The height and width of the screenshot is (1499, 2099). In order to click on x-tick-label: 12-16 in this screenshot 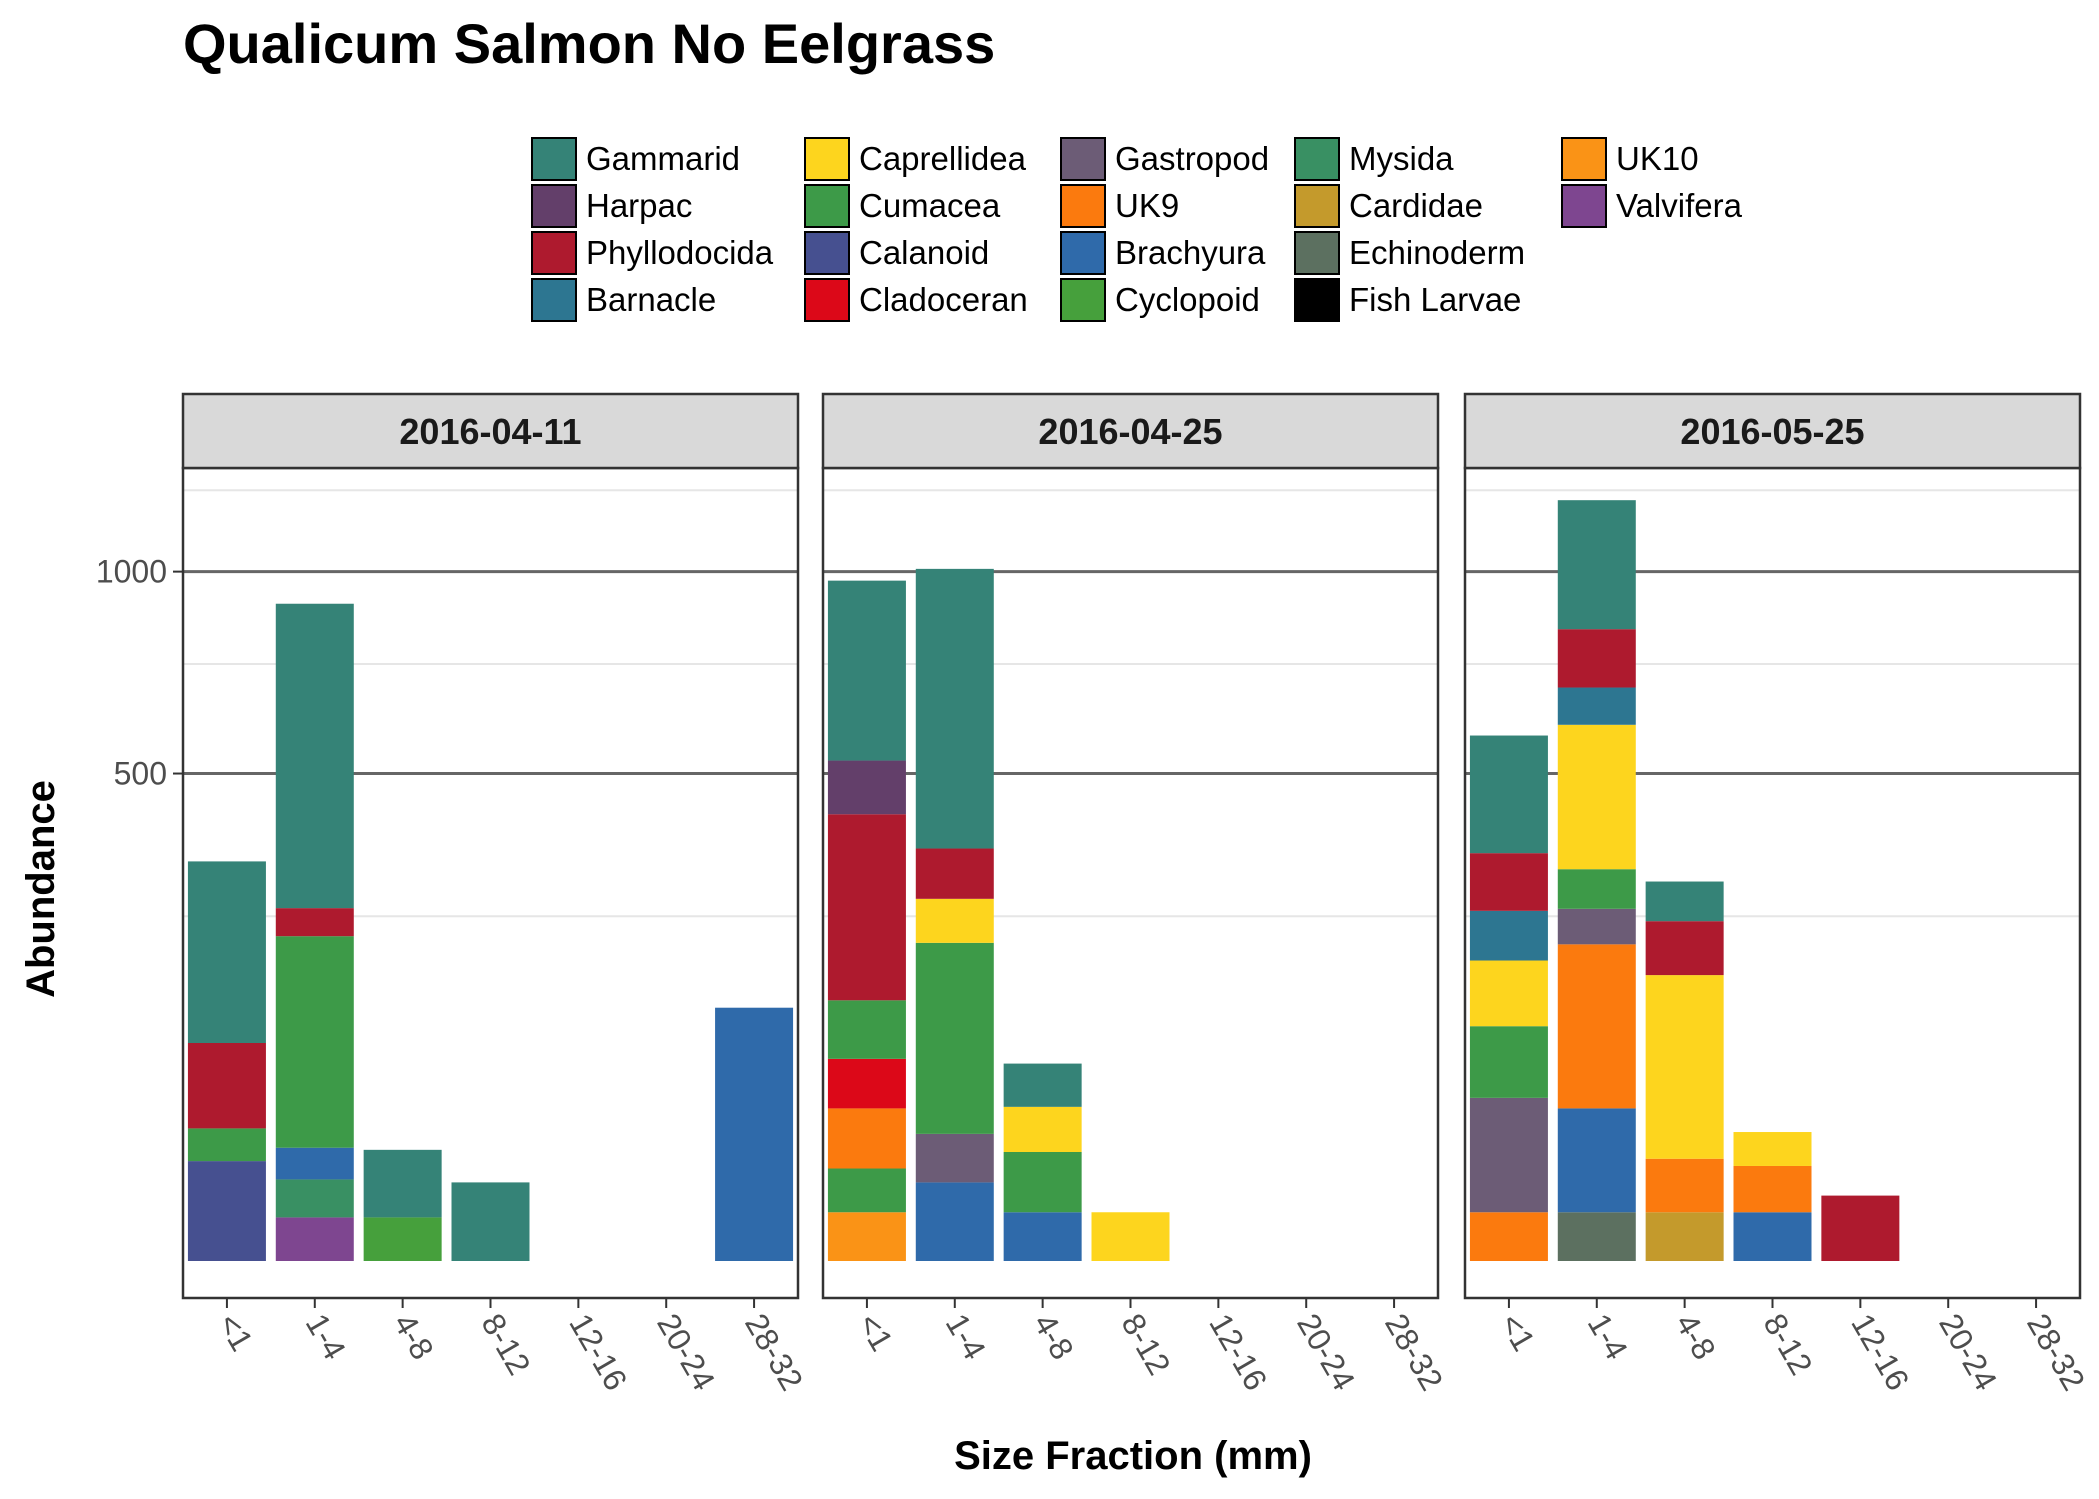, I will do `click(1238, 1352)`.